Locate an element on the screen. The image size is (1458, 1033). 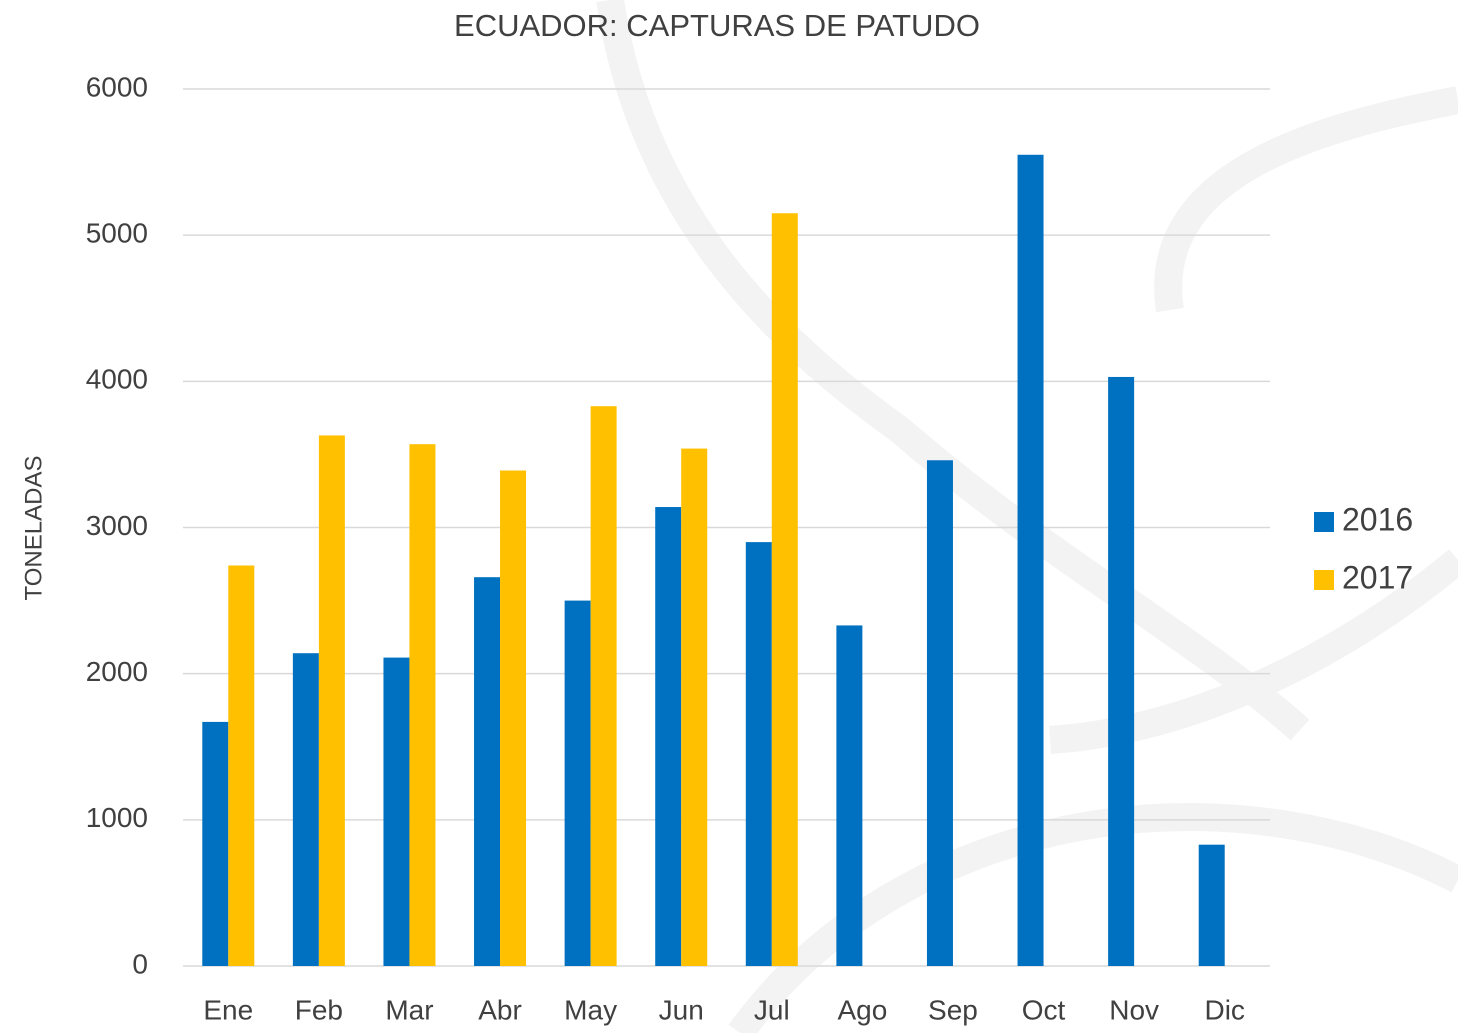
x-tick-label: Jun is located at coordinates (681, 1009).